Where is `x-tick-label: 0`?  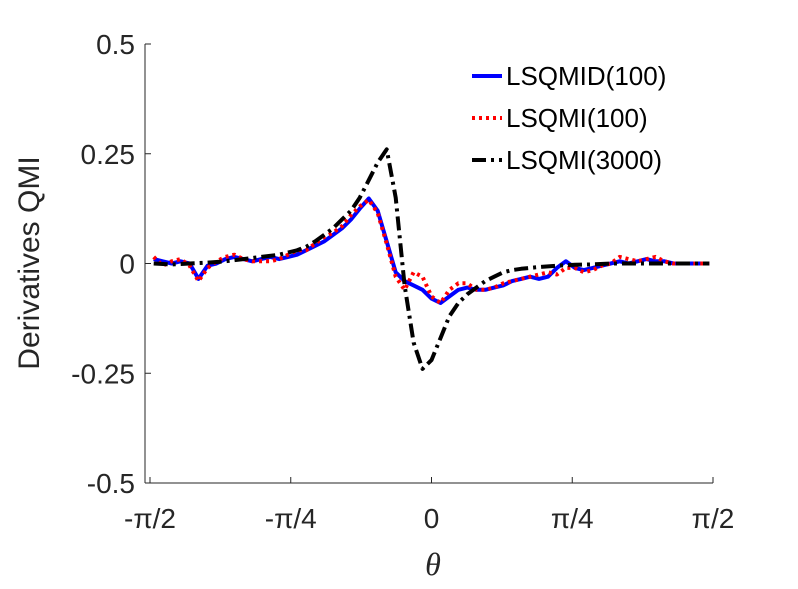
x-tick-label: 0 is located at coordinates (432, 518).